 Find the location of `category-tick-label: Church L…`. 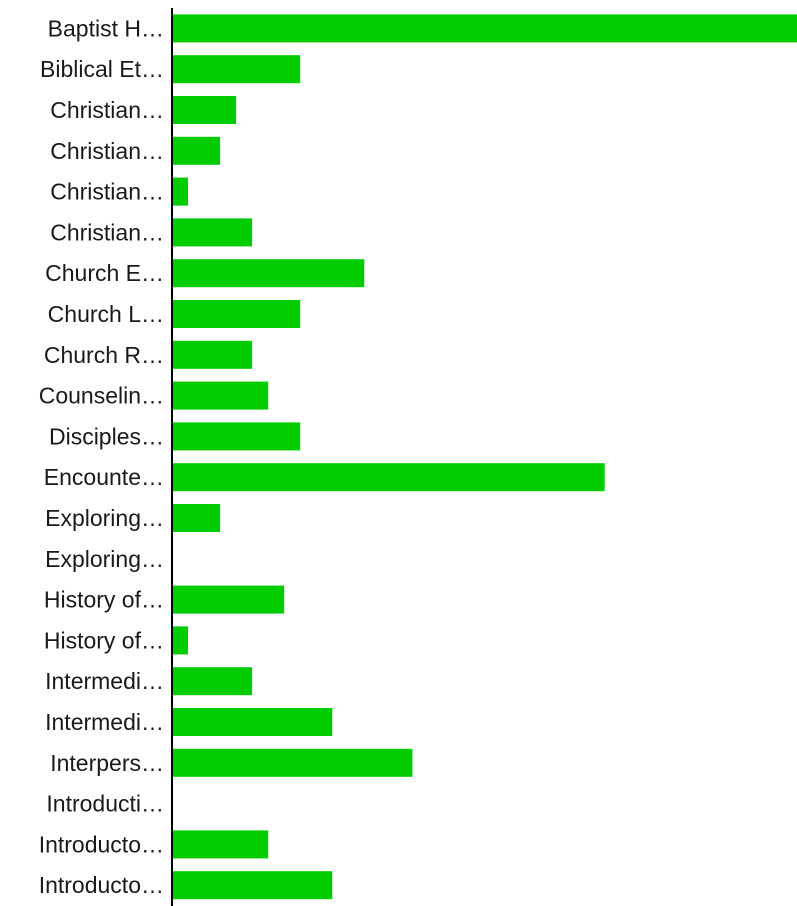

category-tick-label: Church L… is located at coordinates (106, 314).